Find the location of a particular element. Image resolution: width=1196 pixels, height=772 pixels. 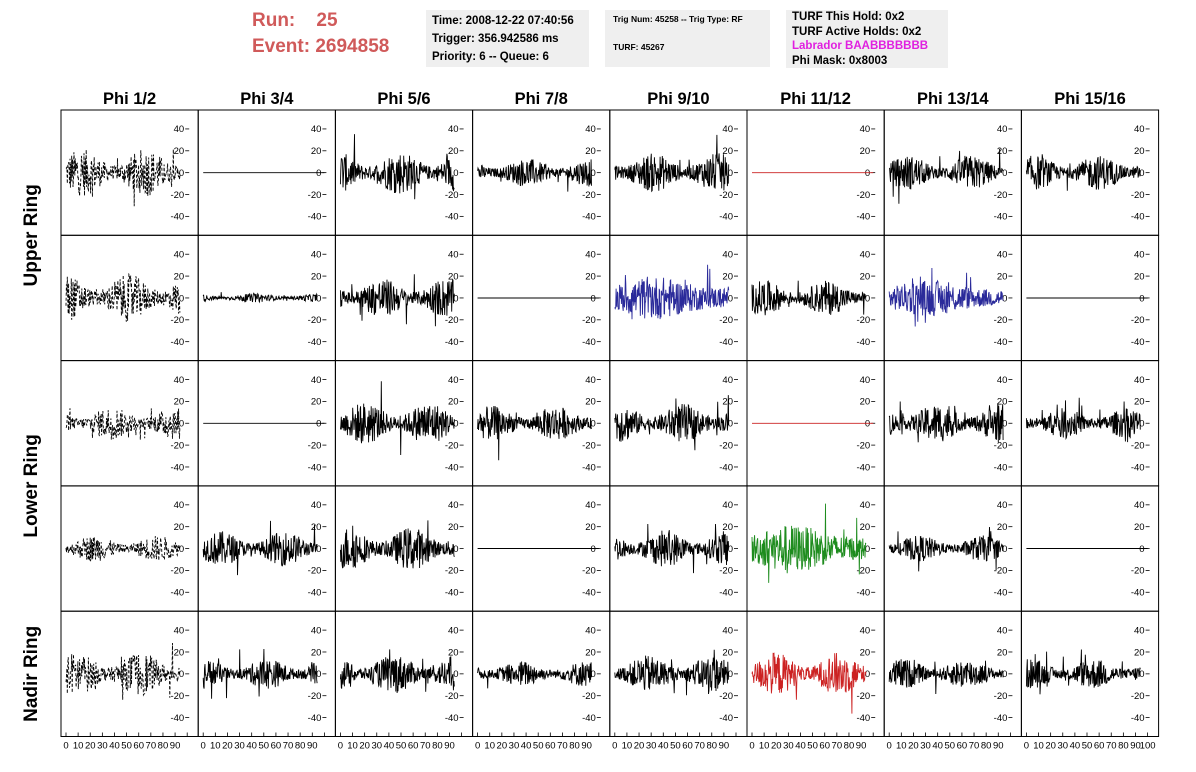

column-title-1: Phi 1/2 is located at coordinates (129, 99).